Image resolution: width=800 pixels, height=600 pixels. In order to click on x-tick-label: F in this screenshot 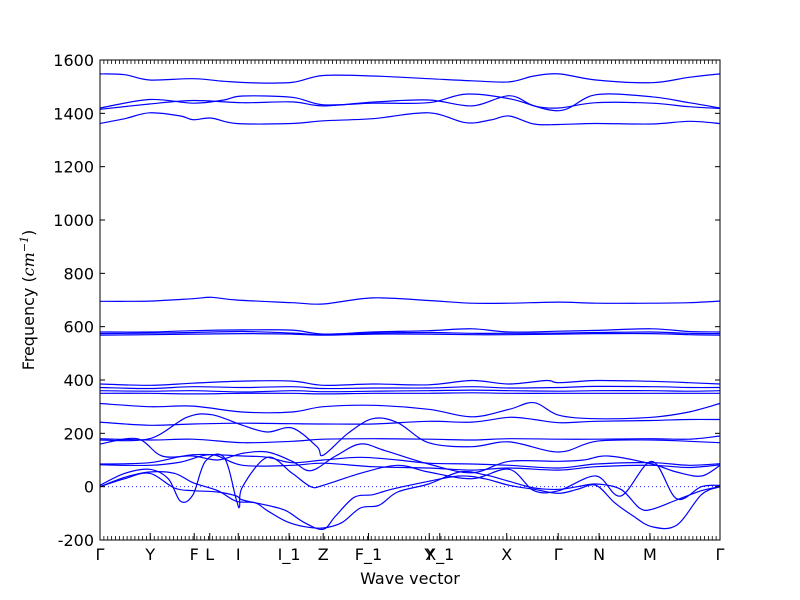, I will do `click(194, 554)`.